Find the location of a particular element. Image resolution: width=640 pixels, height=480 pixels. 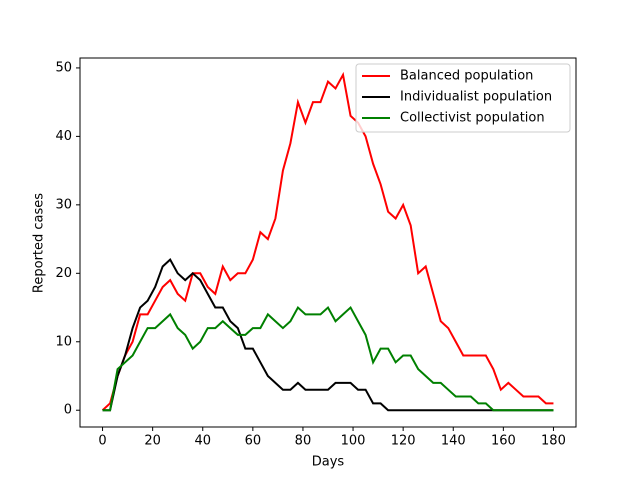

x-tick-label: 60 is located at coordinates (253, 441).